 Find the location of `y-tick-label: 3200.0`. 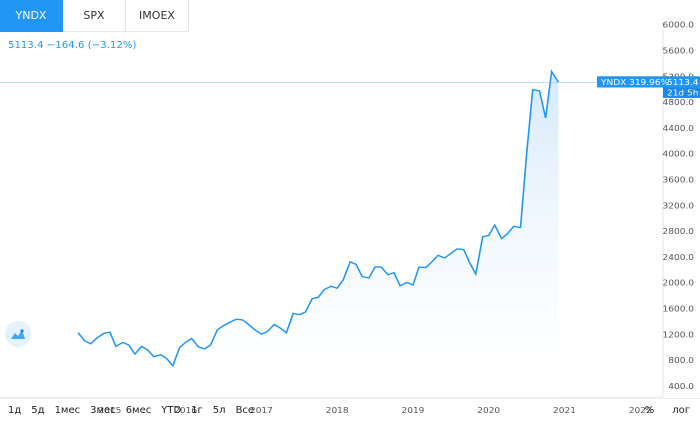

y-tick-label: 3200.0 is located at coordinates (678, 205).